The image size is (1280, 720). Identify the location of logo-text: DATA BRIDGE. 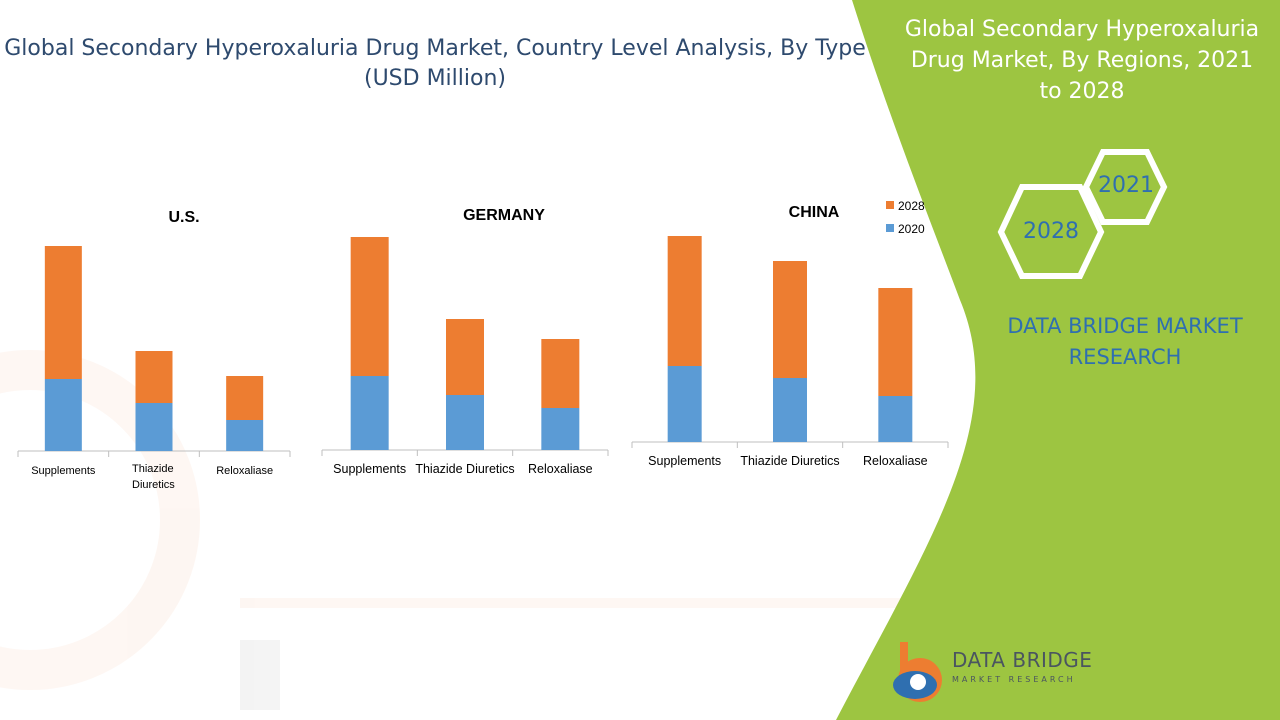
(1022, 660).